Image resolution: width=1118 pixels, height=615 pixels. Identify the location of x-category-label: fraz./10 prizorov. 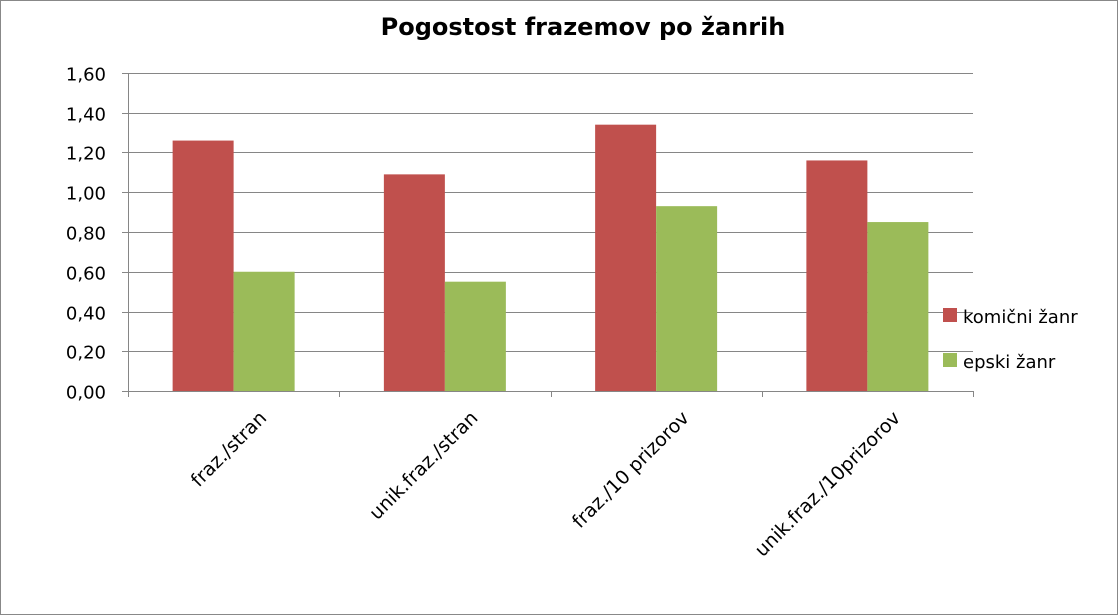
(631, 470).